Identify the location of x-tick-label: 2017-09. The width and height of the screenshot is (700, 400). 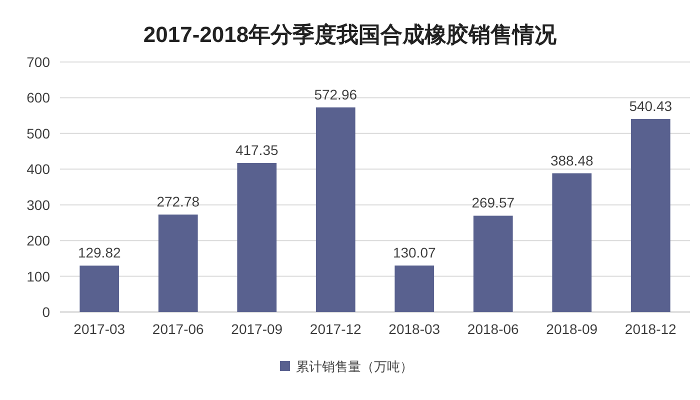
(257, 329).